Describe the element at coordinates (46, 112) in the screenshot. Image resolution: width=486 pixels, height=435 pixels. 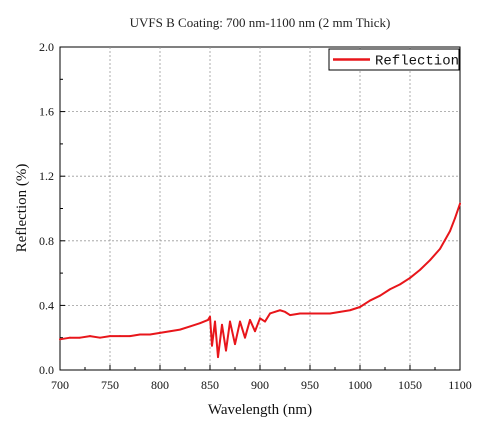
I see `y-tick-label: 1.6` at that location.